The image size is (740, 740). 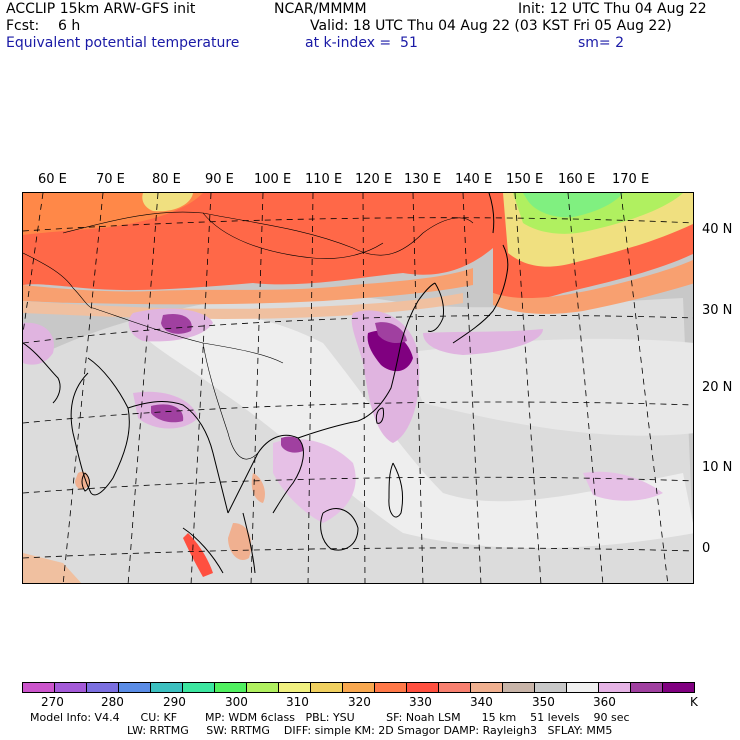 I want to click on field-purple-westedge, so click(x=38, y=343).